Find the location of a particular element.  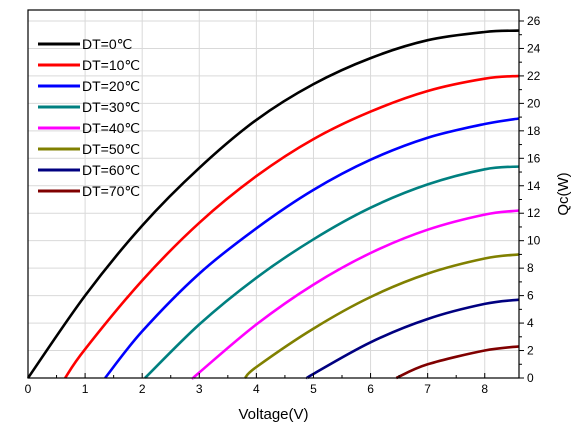

x-tick-label: 6 is located at coordinates (370, 389).